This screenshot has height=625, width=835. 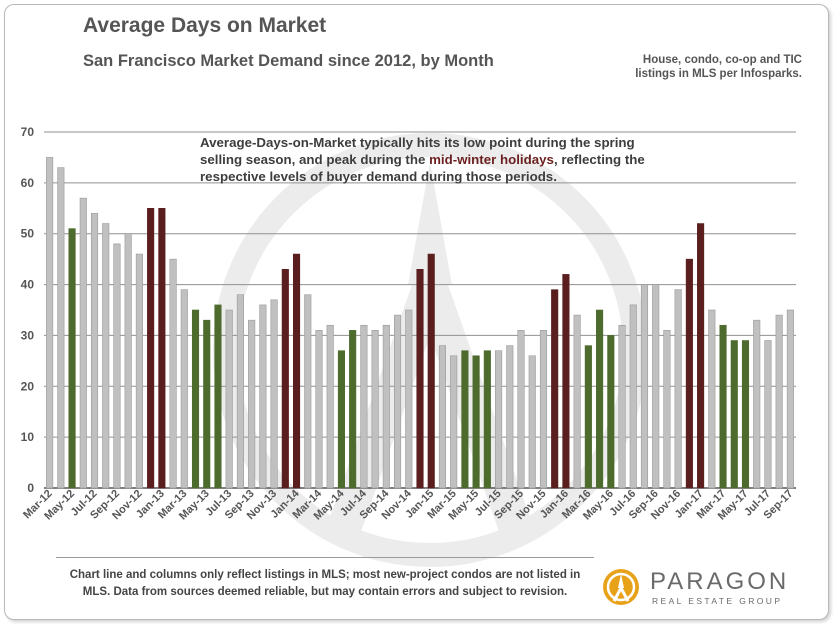 What do you see at coordinates (28, 132) in the screenshot?
I see `y-tick-label: 70` at bounding box center [28, 132].